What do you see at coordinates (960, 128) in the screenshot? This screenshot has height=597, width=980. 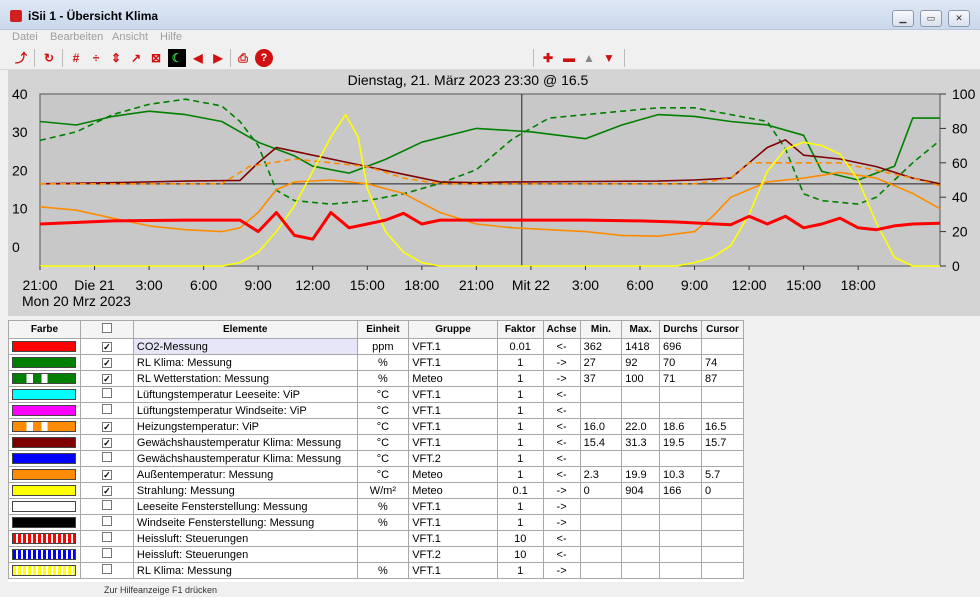 I see `y-right-tick-label: 80` at bounding box center [960, 128].